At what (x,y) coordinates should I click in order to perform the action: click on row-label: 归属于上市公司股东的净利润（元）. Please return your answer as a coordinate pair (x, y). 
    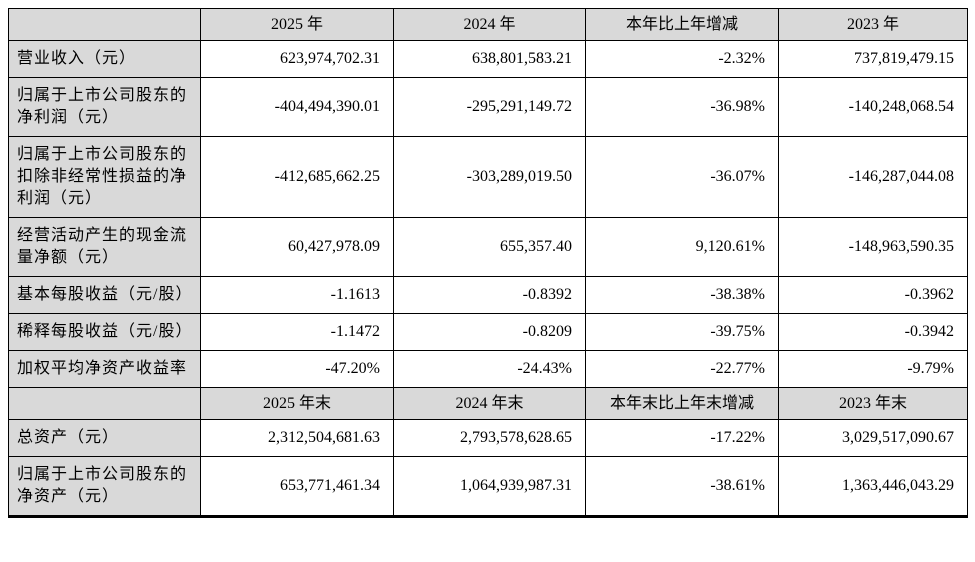
    Looking at the image, I should click on (104, 107).